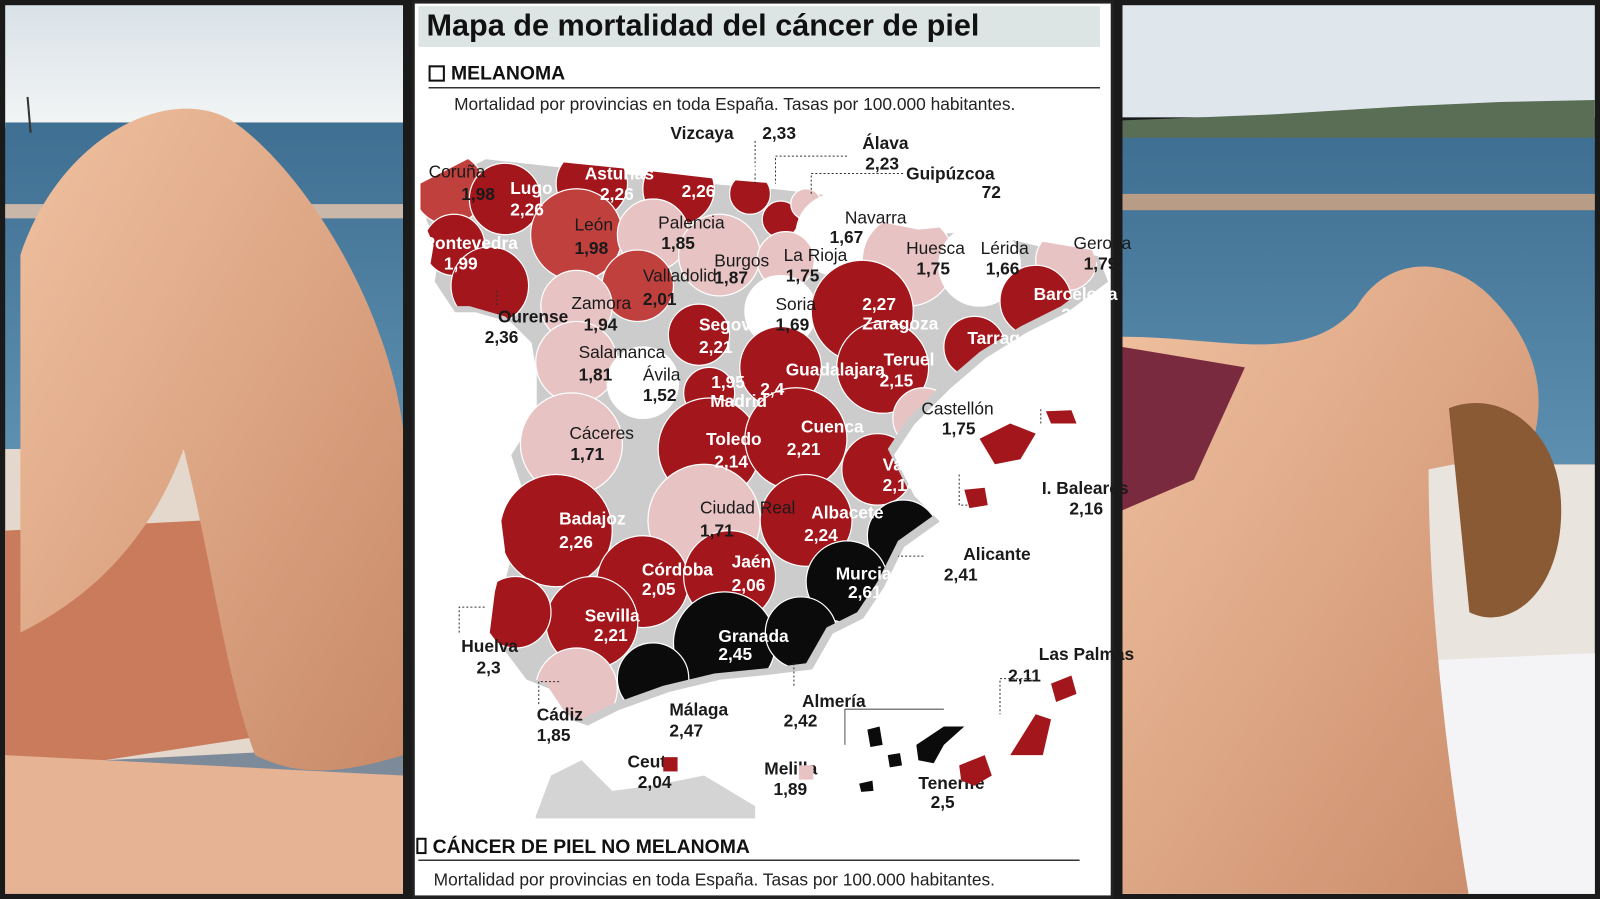  What do you see at coordinates (753, 636) in the screenshot?
I see `province-name: Granada` at bounding box center [753, 636].